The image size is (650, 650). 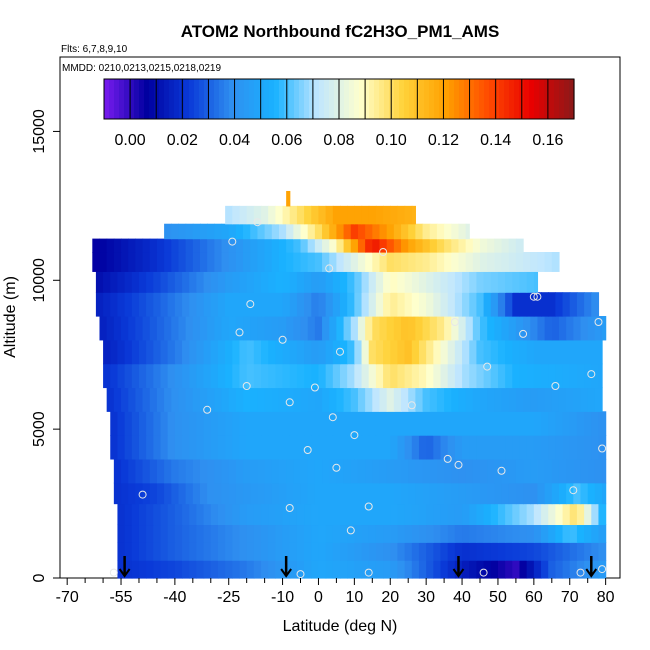 I want to click on colorbar-tick-label: 0.08, so click(x=338, y=140).